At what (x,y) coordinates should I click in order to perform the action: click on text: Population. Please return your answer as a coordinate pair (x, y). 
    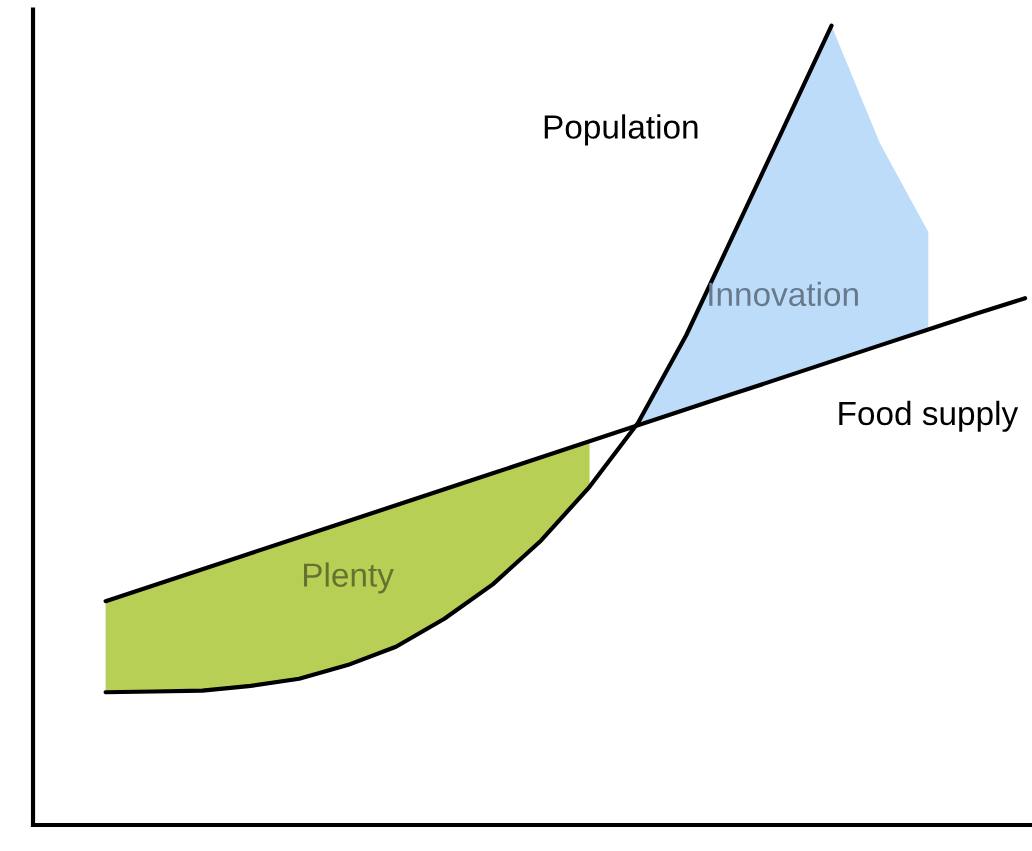
    Looking at the image, I should click on (621, 130).